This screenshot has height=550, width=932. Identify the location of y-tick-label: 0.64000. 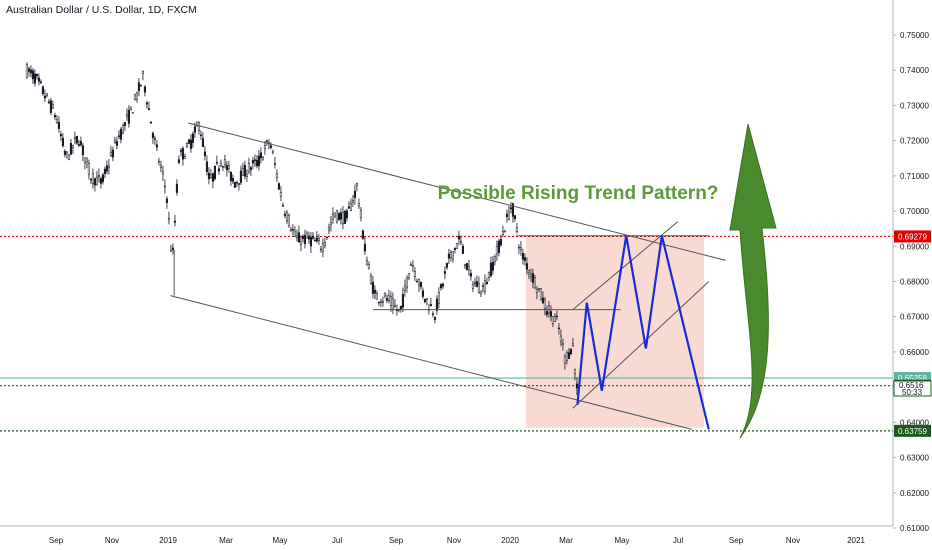
(914, 422).